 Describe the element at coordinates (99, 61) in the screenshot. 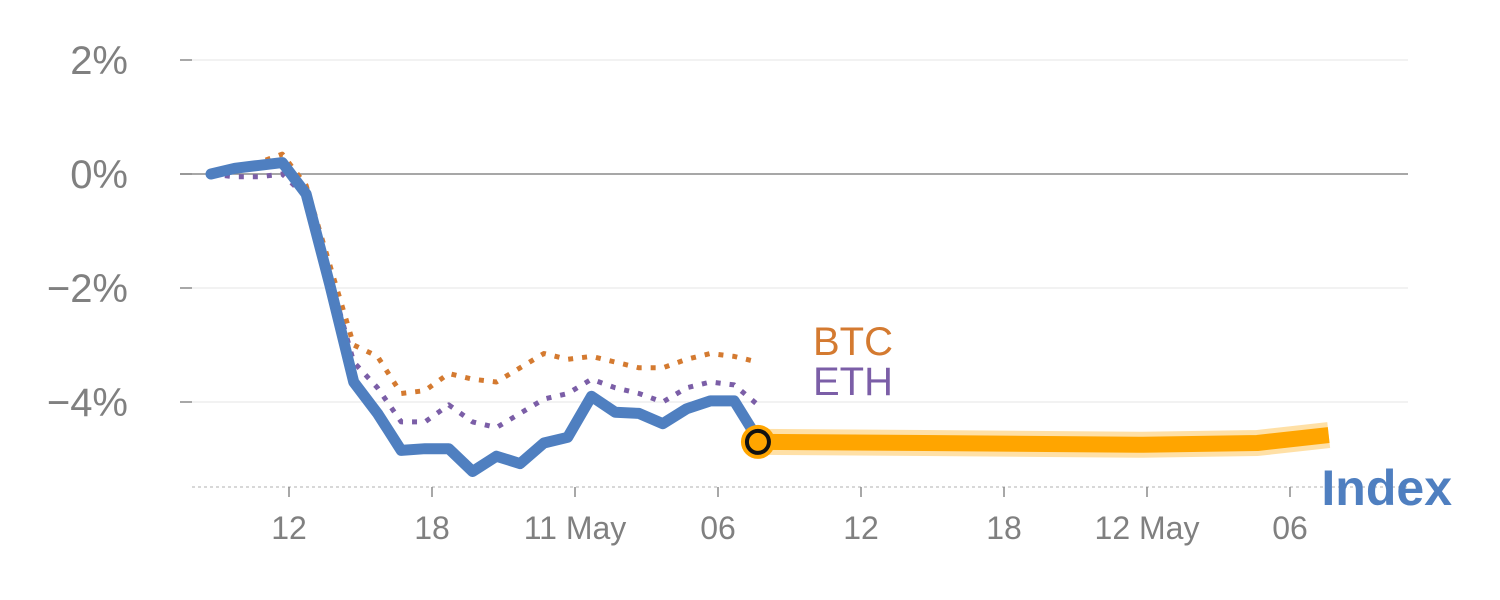

I see `y-tick-label: 2%` at that location.